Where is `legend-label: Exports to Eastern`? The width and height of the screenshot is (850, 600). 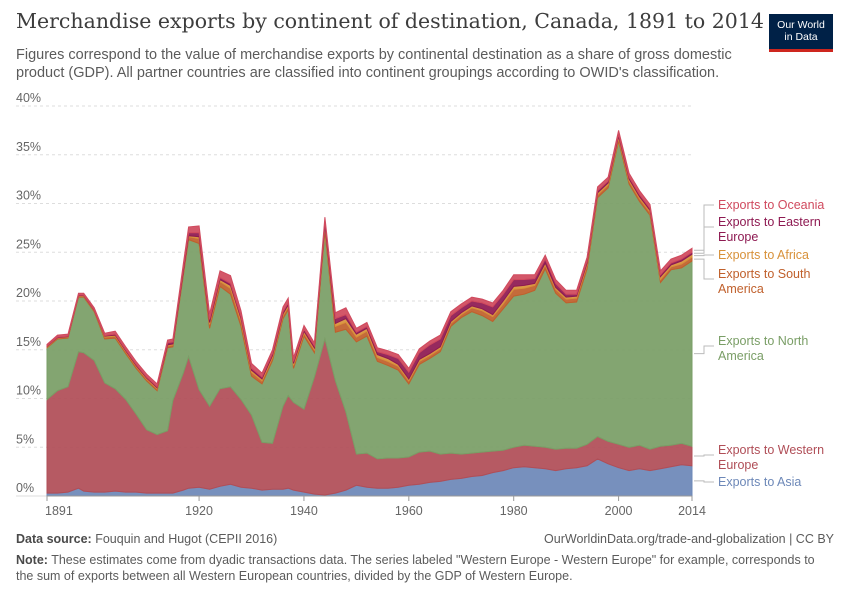 legend-label: Exports to Eastern is located at coordinates (769, 222).